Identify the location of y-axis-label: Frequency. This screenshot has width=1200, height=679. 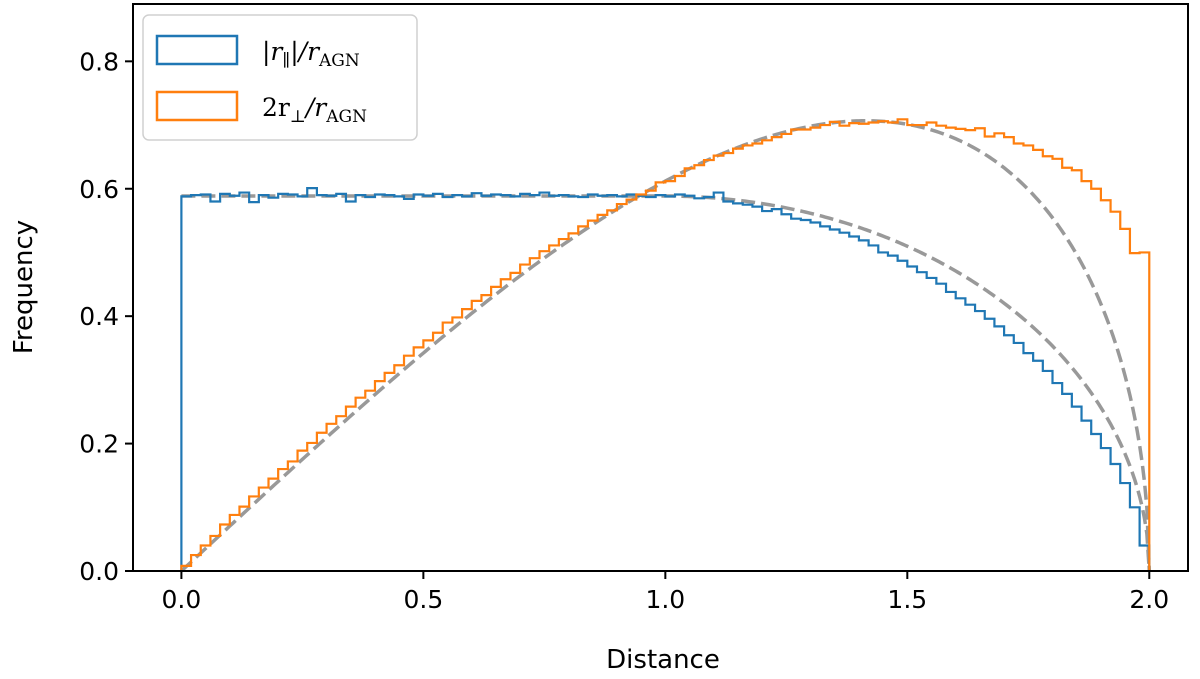
(24, 287).